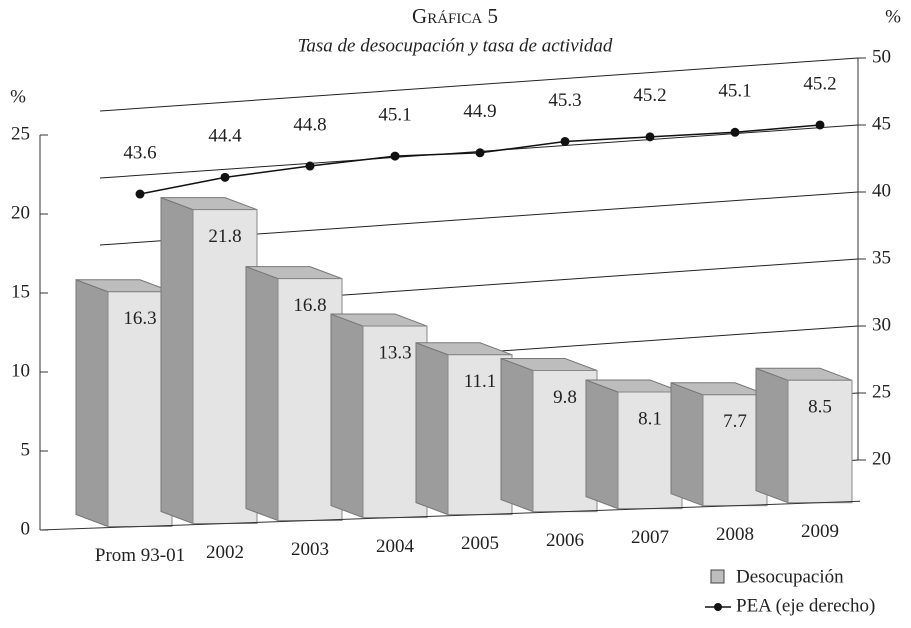  What do you see at coordinates (140, 555) in the screenshot?
I see `x-tick-label: Prom 93-01` at bounding box center [140, 555].